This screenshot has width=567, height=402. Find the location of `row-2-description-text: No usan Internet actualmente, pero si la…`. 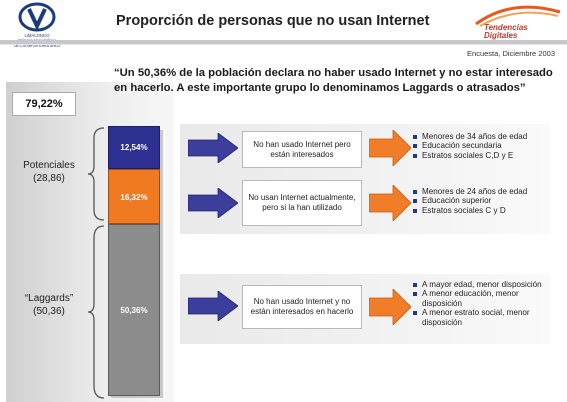

row-2-description-text: No usan Internet actualmente, pero si la… is located at coordinates (302, 202).